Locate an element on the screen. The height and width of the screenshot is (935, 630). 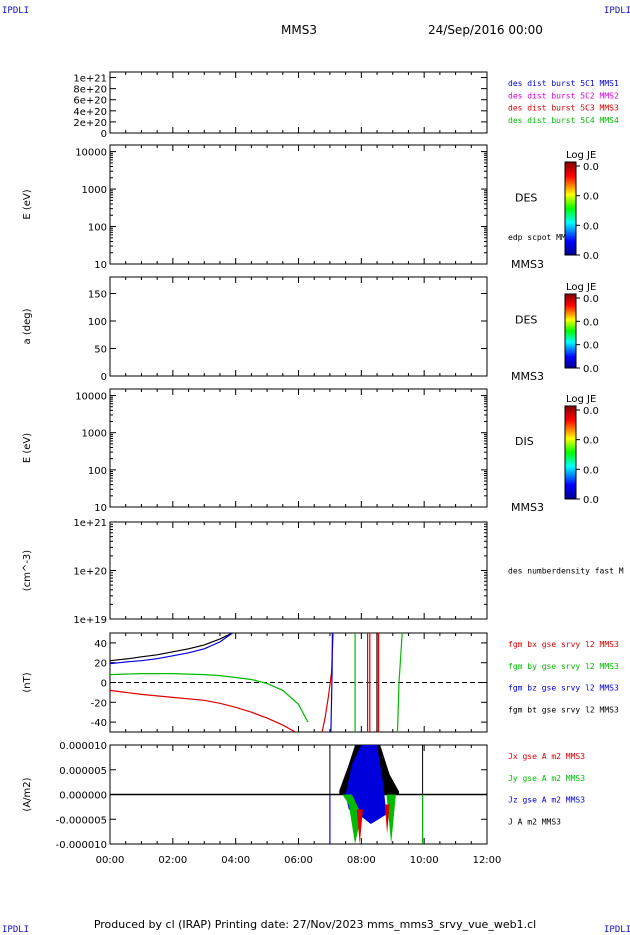
x-tick-label: 08:00 is located at coordinates (361, 860).